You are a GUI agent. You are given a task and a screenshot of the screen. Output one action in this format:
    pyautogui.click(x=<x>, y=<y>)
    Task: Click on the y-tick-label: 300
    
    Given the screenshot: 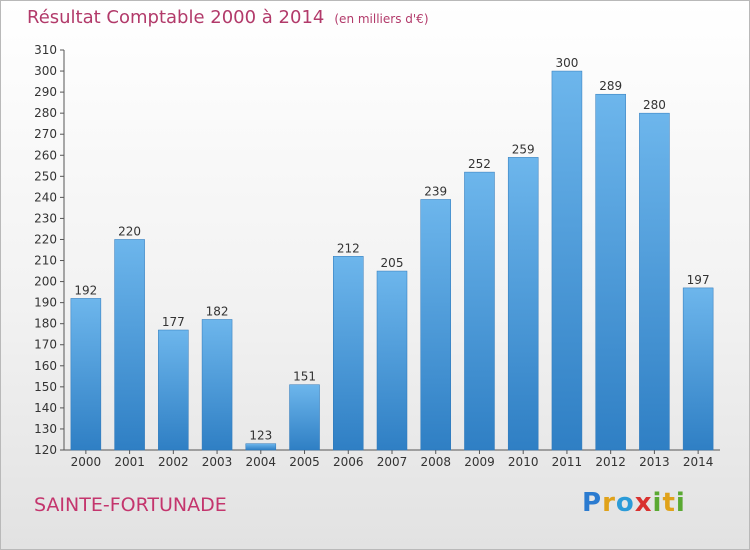 What is the action you would take?
    pyautogui.click(x=45, y=71)
    